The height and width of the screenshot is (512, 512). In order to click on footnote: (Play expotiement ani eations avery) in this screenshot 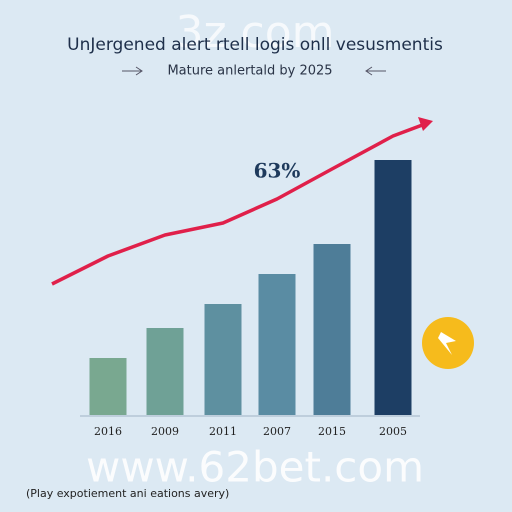, I will do `click(127, 493)`.